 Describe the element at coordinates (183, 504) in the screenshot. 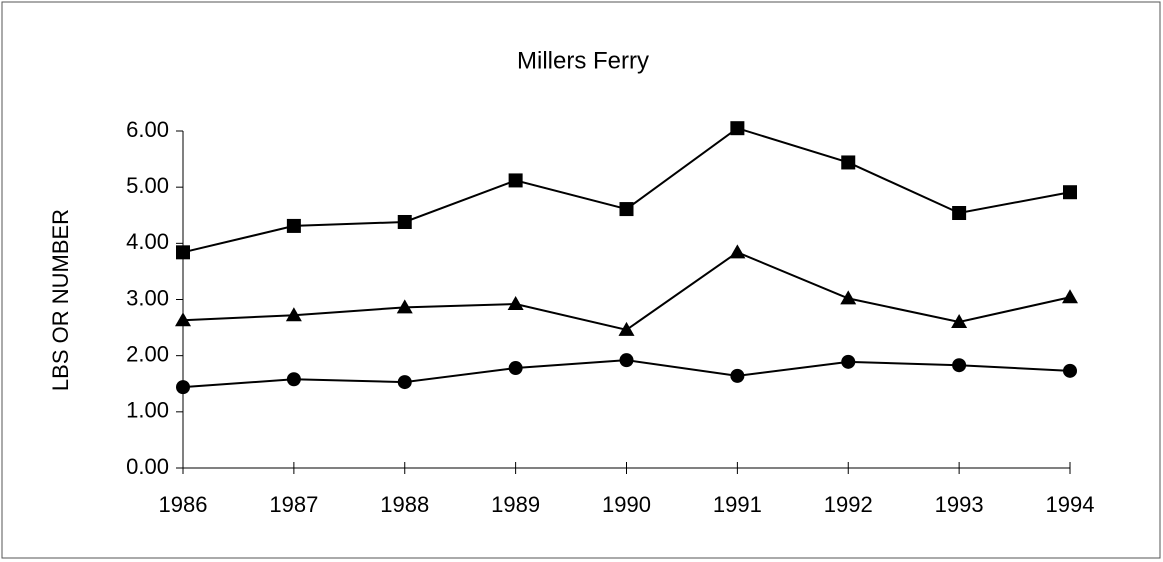

I see `x-tick-label: 1986` at that location.